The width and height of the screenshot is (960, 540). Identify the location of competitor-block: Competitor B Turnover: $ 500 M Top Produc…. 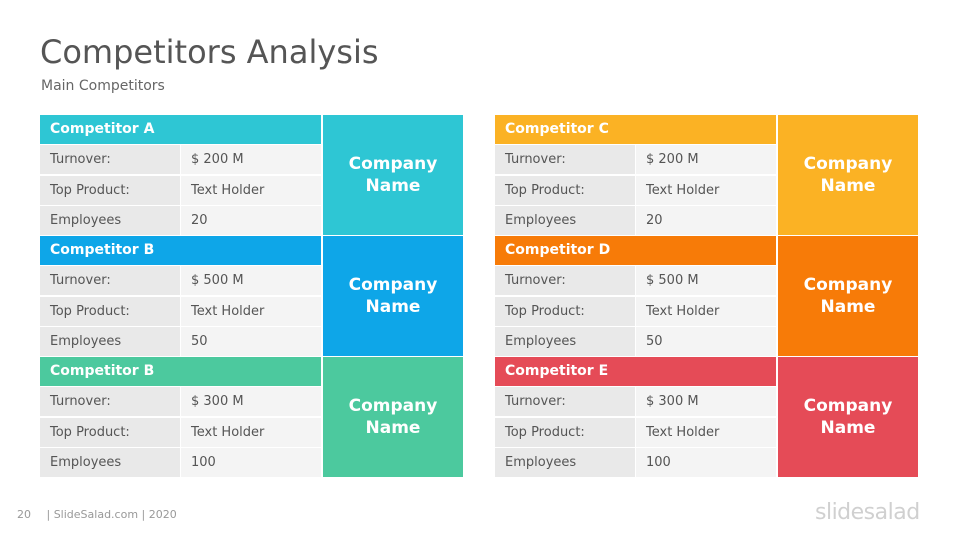
(251, 296).